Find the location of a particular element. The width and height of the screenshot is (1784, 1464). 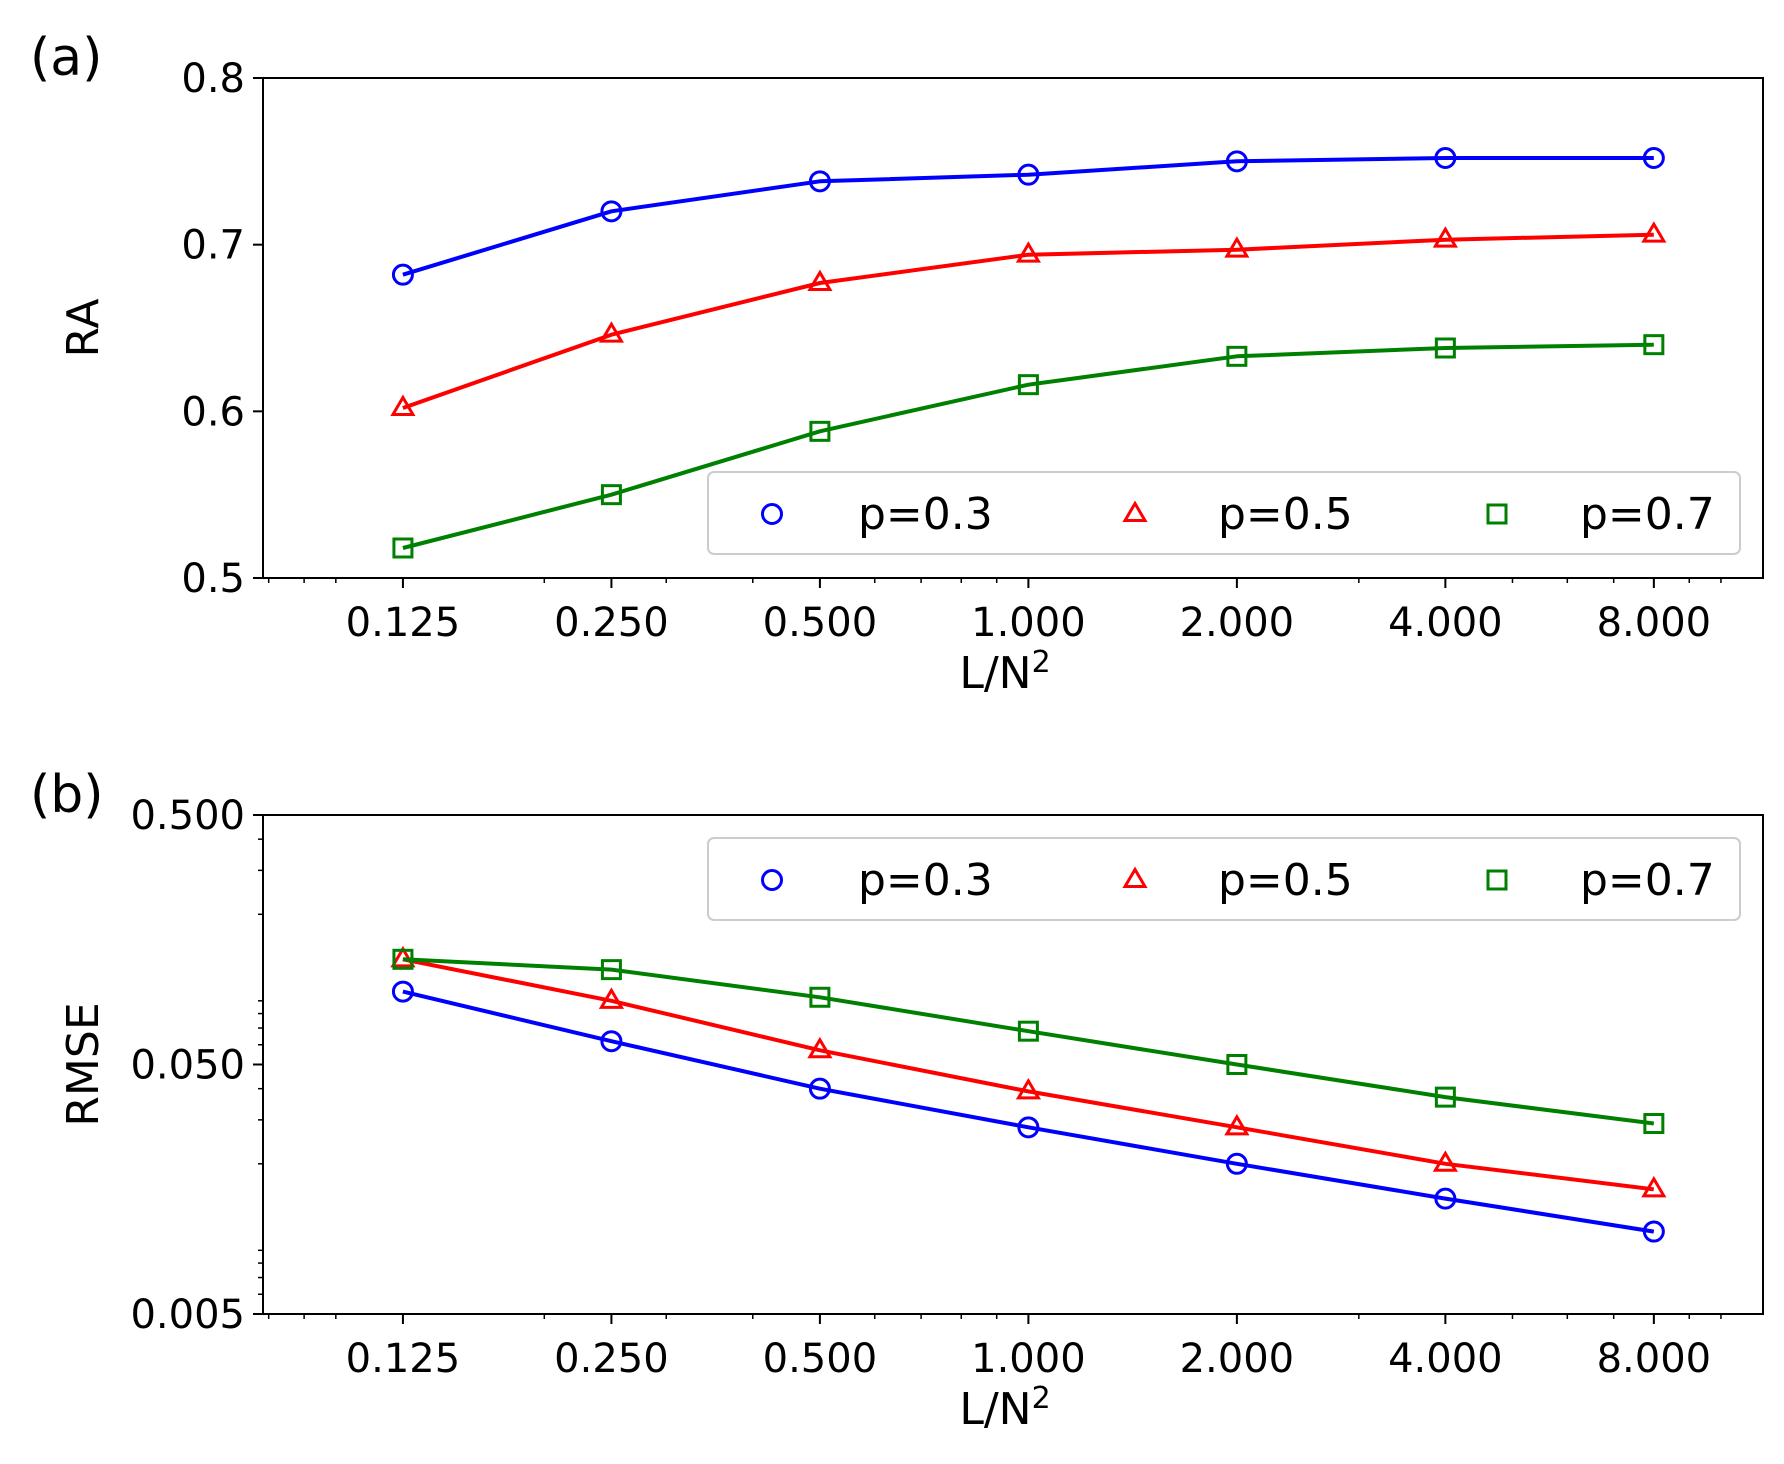

y-tick-label: 0.050 is located at coordinates (187, 1066).